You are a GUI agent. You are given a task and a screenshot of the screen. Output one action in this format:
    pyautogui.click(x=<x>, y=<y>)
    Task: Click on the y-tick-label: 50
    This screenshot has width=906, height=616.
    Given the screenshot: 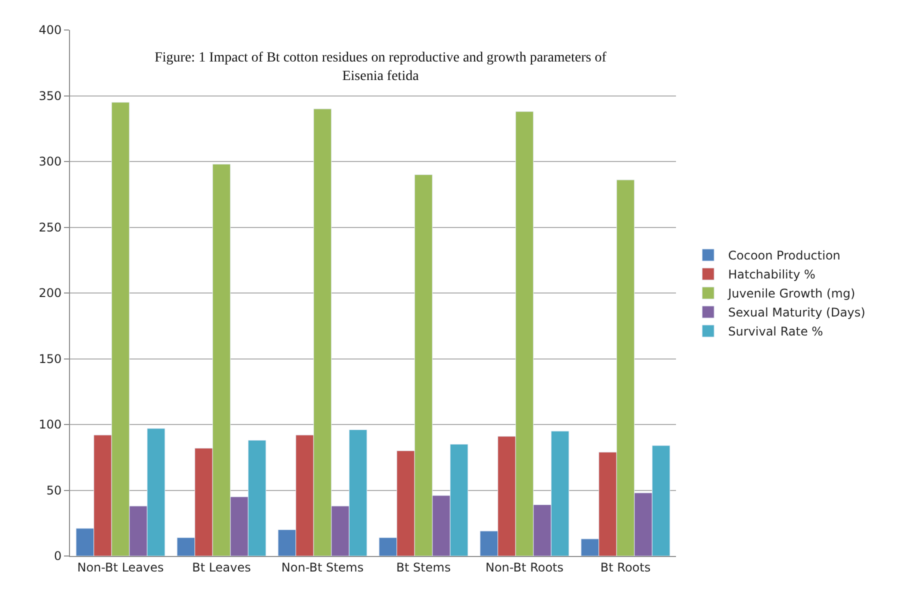 What is the action you would take?
    pyautogui.click(x=54, y=490)
    